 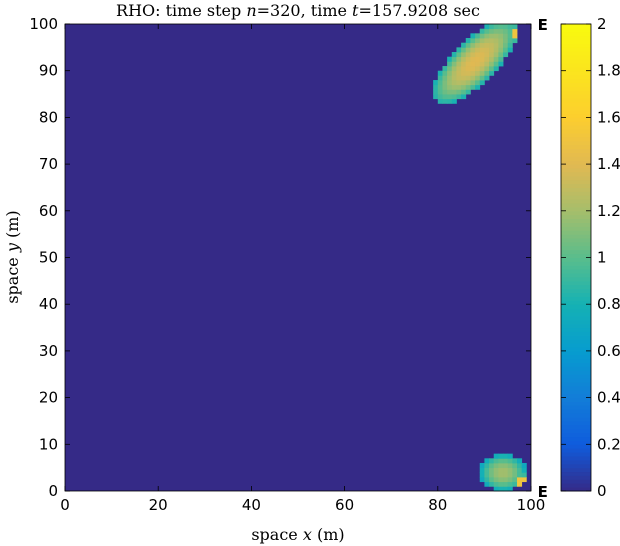 I want to click on y-tick-label: 60, so click(x=48, y=211).